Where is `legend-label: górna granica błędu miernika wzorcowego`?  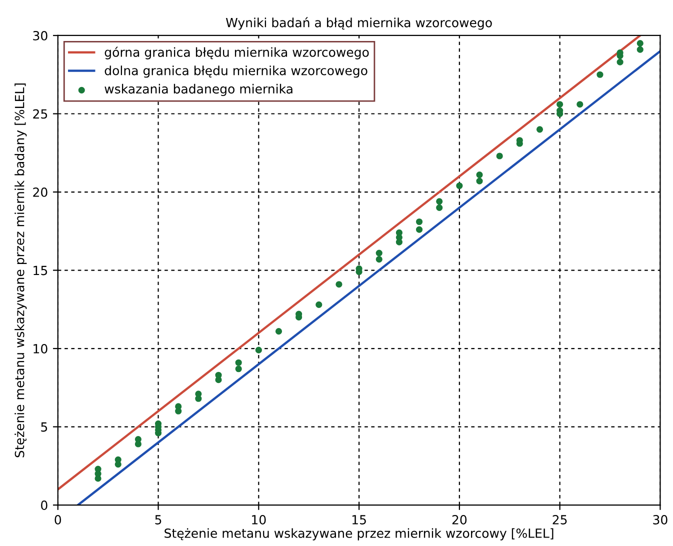
legend-label: górna granica błędu miernika wzorcowego is located at coordinates (236, 53).